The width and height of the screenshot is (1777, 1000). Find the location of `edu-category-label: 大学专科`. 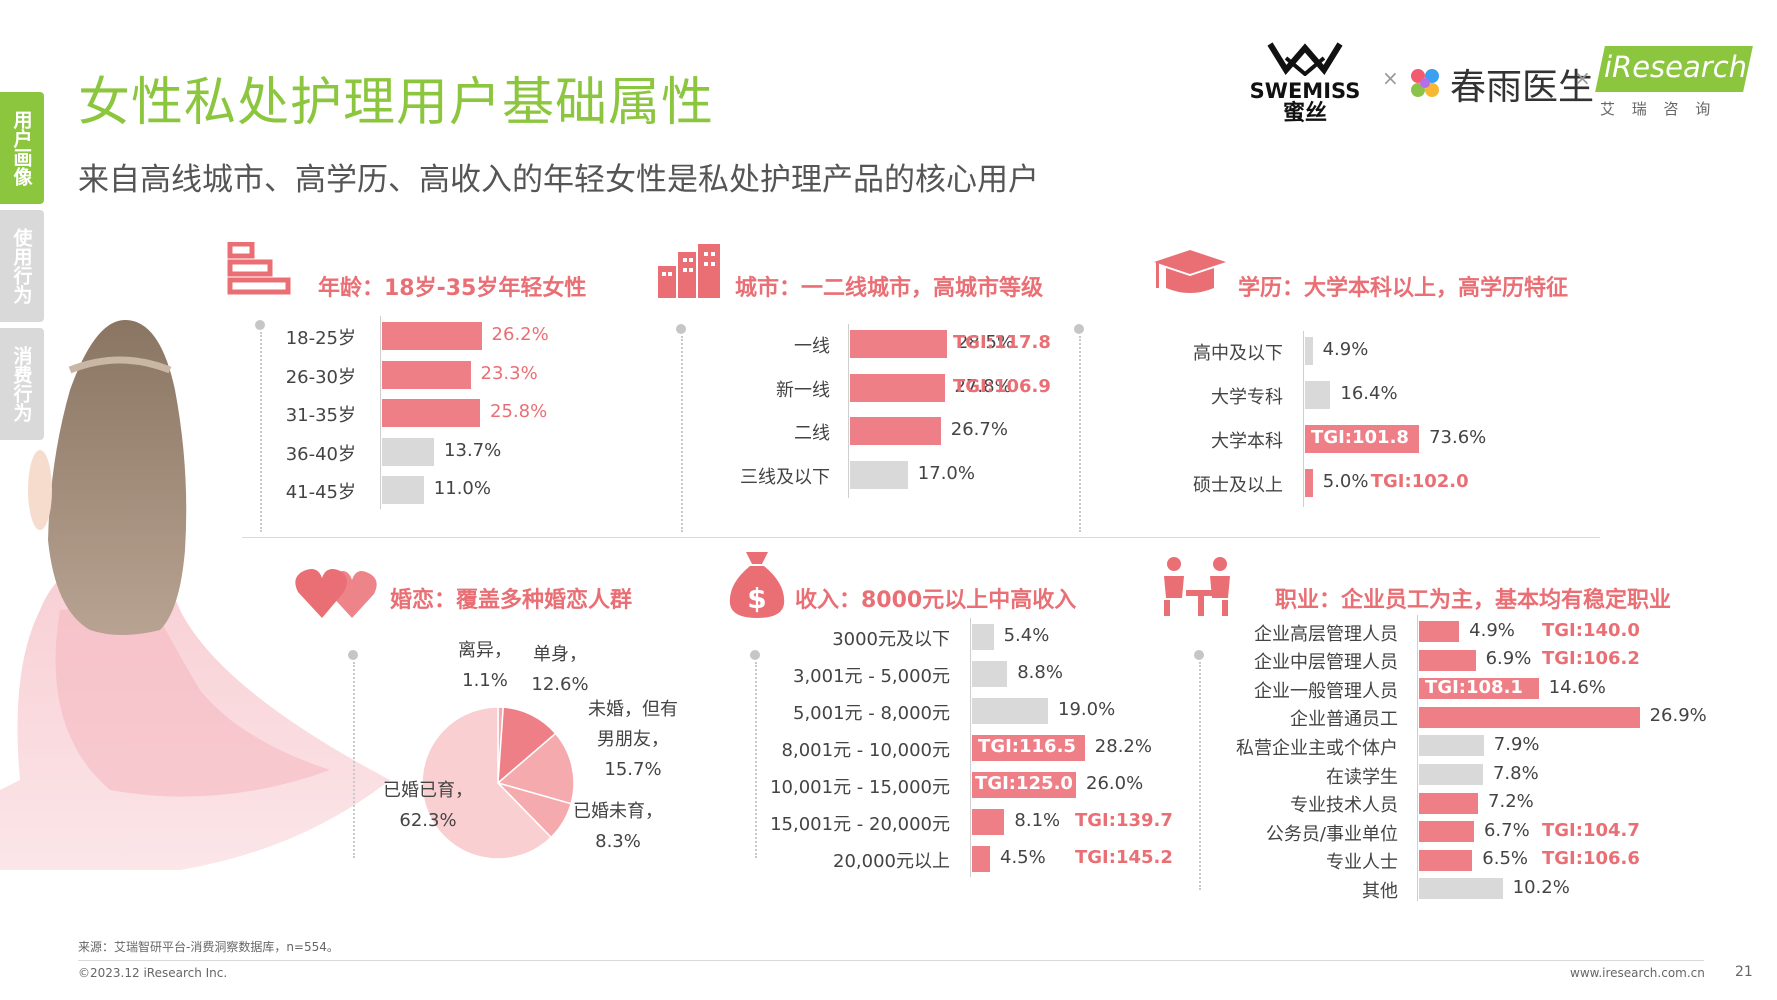

edu-category-label: 大学专科 is located at coordinates (1247, 397).